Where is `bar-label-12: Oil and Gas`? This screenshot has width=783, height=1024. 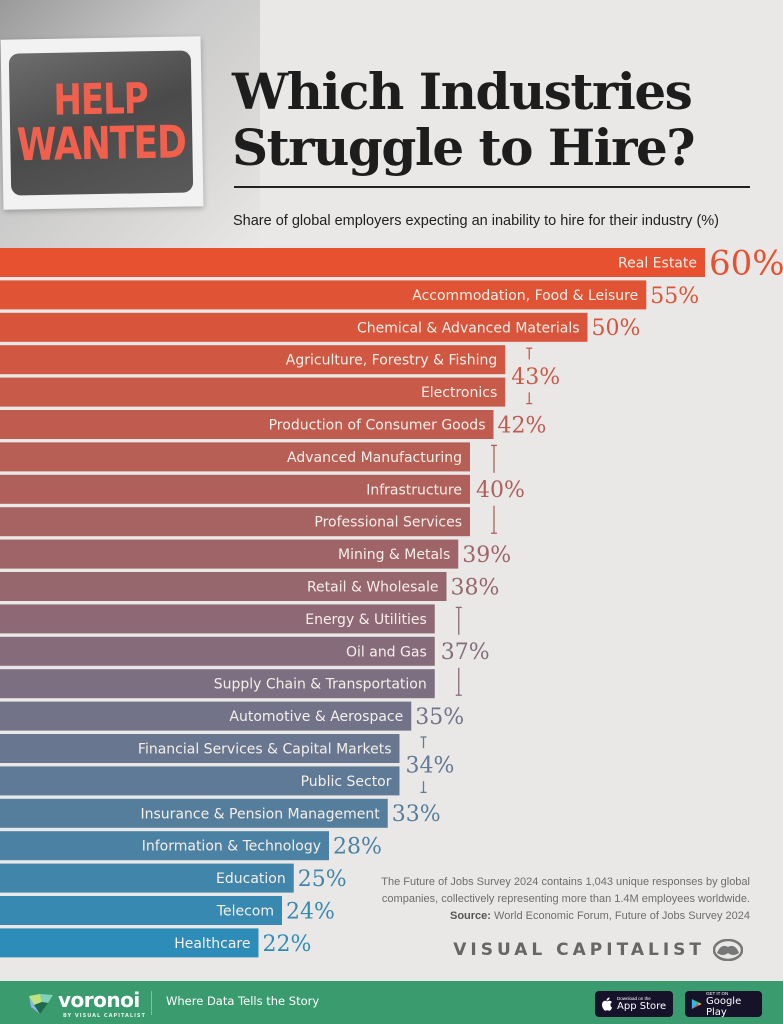
bar-label-12: Oil and Gas is located at coordinates (386, 652).